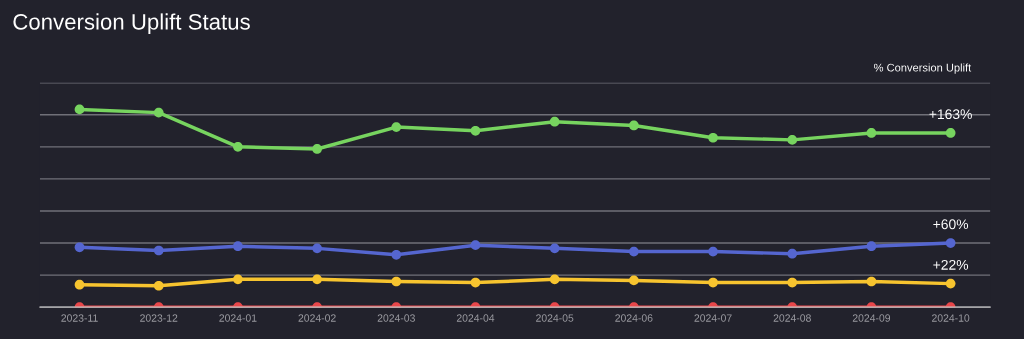 This screenshot has width=1024, height=339. Describe the element at coordinates (792, 318) in the screenshot. I see `x-tick-label: 2024-08` at that location.